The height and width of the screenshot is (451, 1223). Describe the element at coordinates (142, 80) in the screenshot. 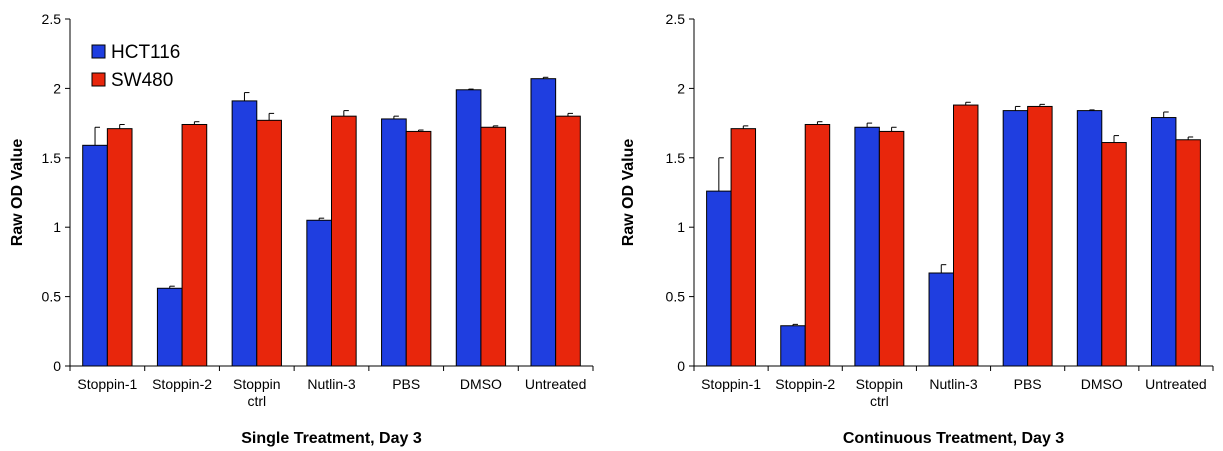

I see `legend-label-sw480: SW480` at that location.